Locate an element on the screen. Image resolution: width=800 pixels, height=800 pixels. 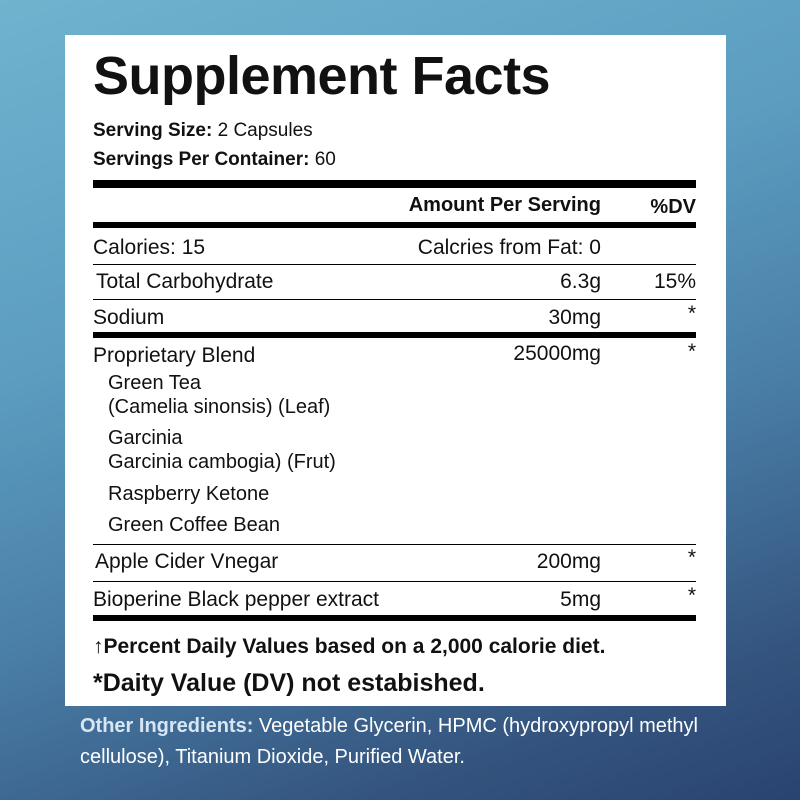
servings-label: Servings Per Container: is located at coordinates (201, 159).